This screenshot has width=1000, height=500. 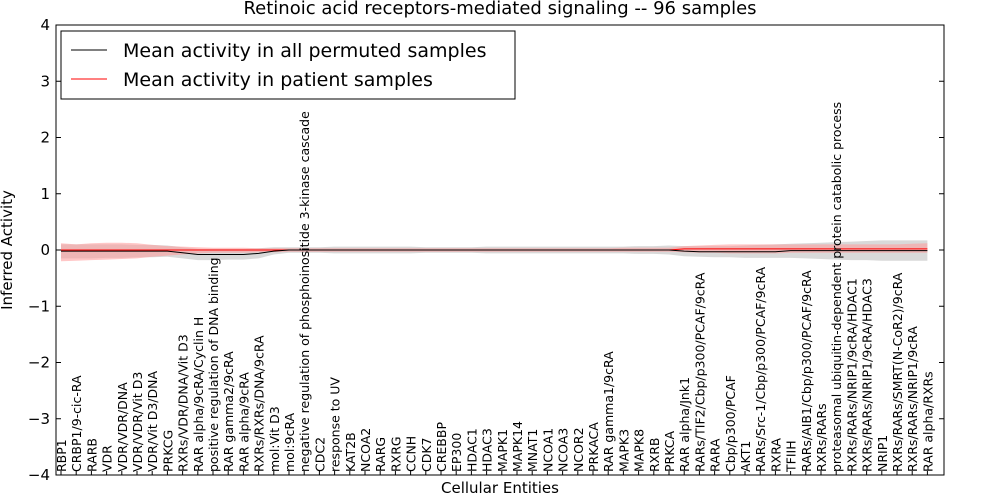 What do you see at coordinates (867, 375) in the screenshot?
I see `x-tick-label: RXRs/RARs/NRIP1/9cRA/HDAC3` at bounding box center [867, 375].